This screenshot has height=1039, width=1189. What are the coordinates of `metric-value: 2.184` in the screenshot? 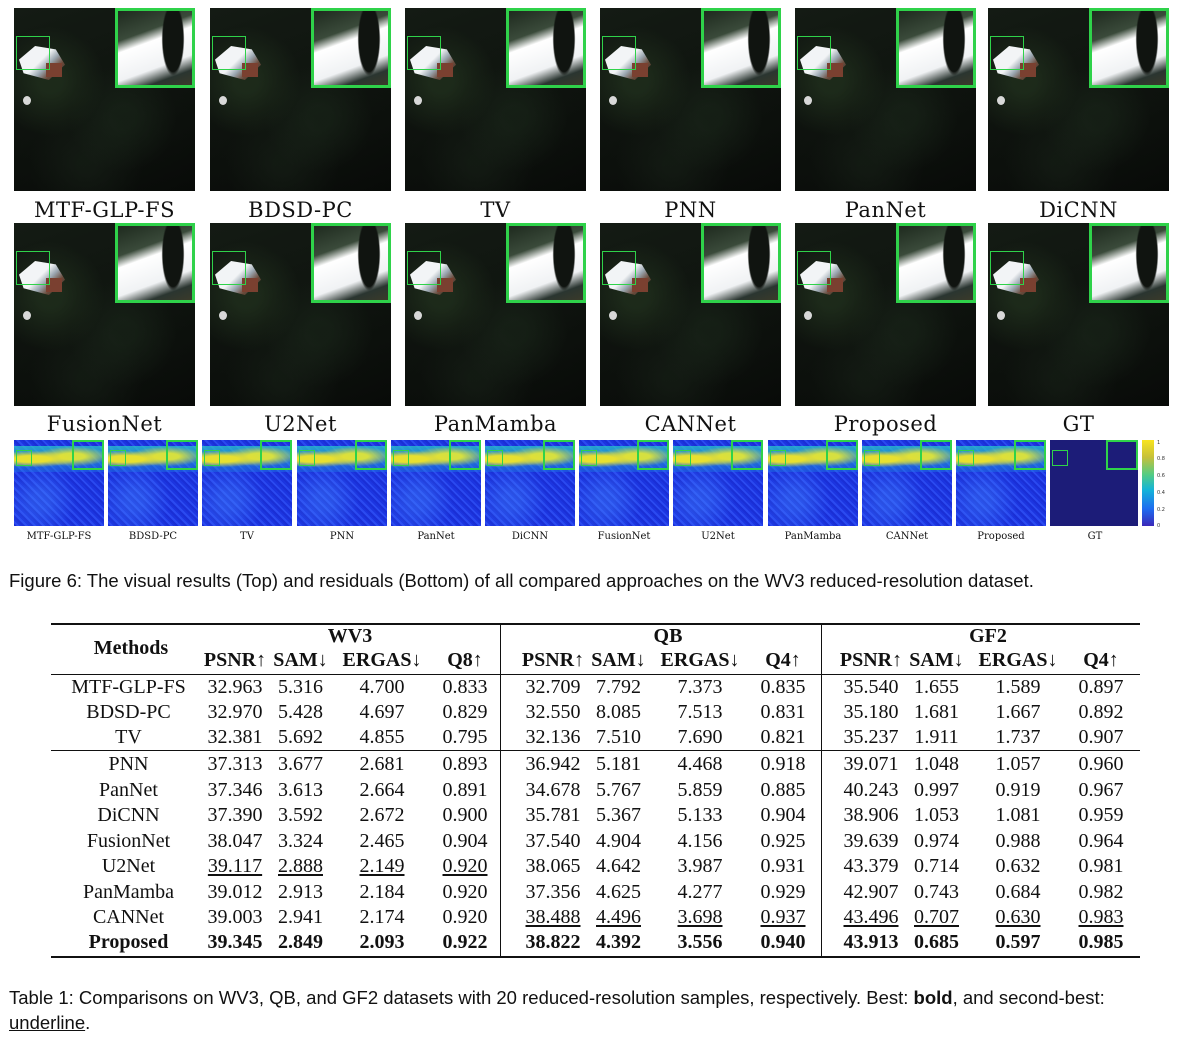 It's located at (382, 892).